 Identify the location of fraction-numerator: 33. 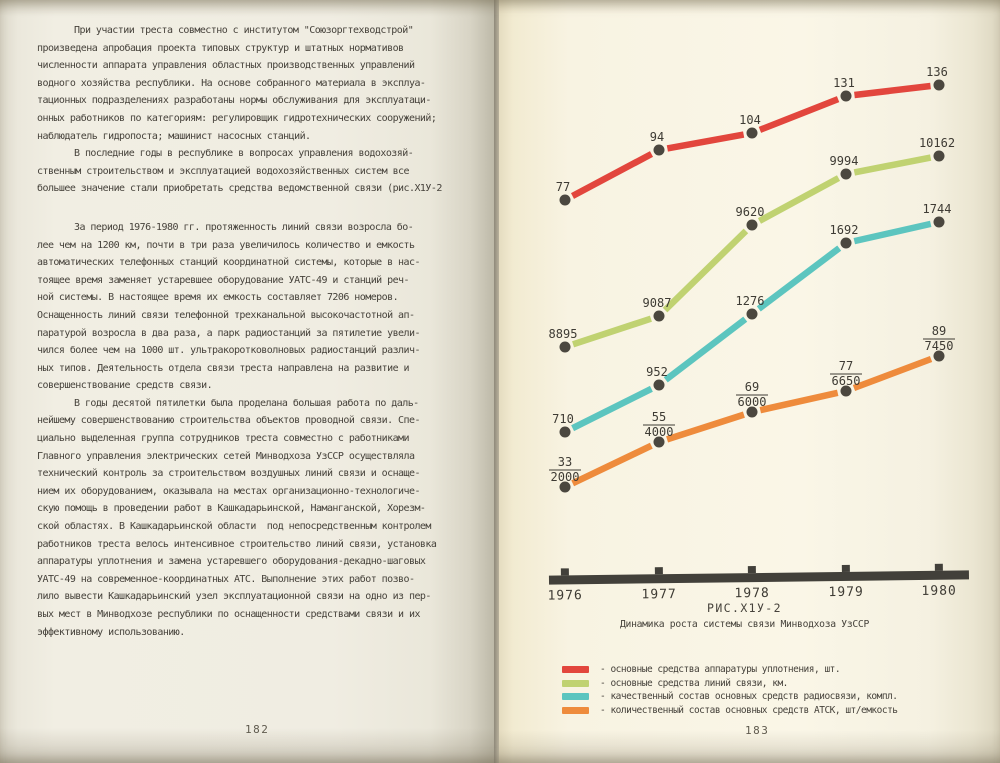
(565, 462).